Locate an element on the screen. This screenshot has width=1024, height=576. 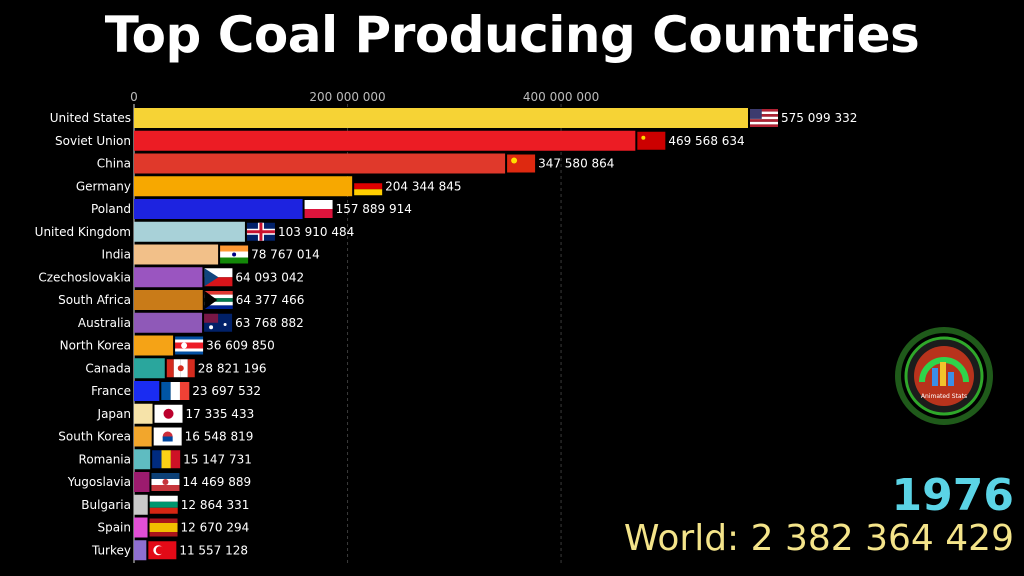
category-label: Bulgaria is located at coordinates (106, 505).